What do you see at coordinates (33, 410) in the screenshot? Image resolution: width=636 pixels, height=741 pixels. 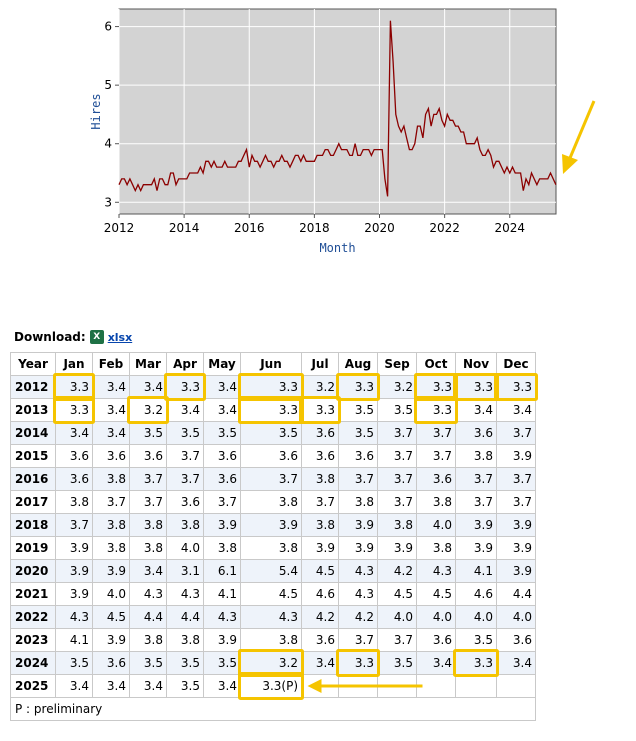 I see `row-year: 2013` at bounding box center [33, 410].